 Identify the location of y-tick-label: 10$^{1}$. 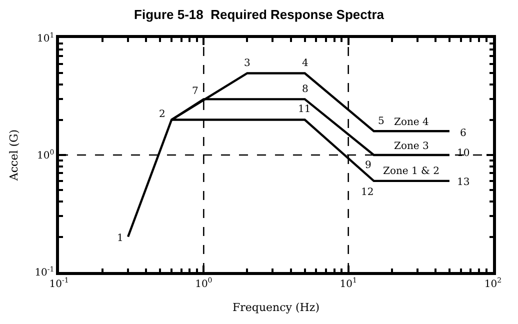
(45, 37).